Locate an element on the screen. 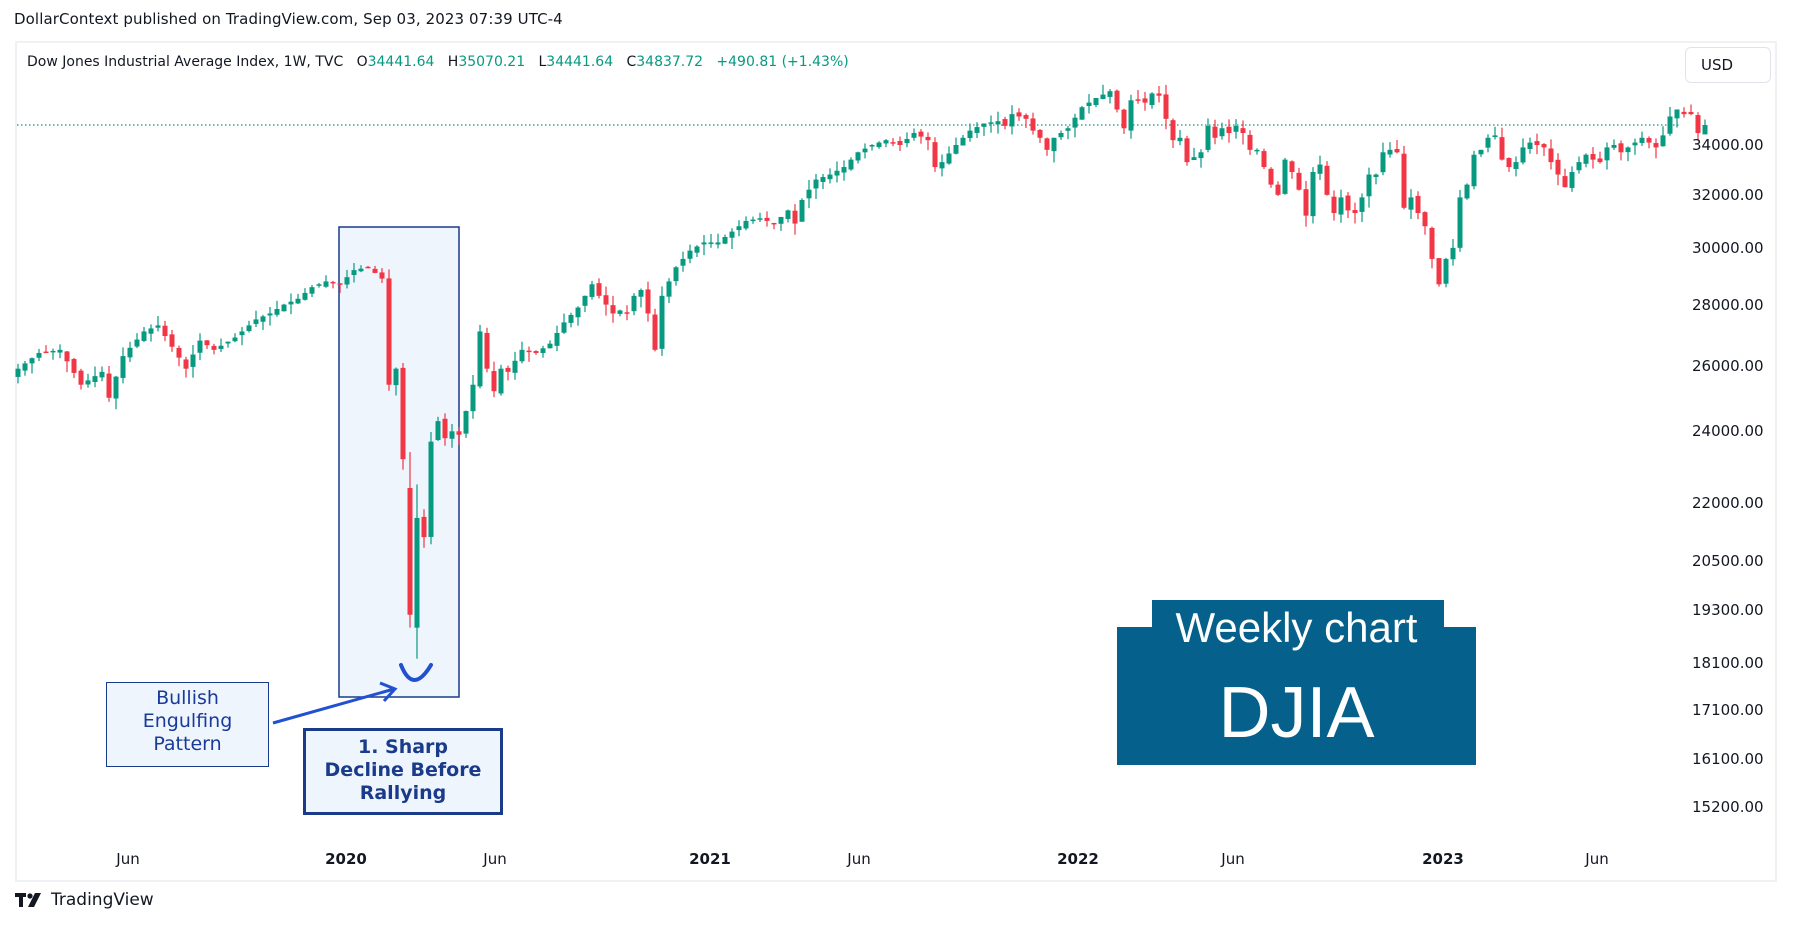 This screenshot has width=1793, height=928. change-value: +490.81 (+1.43%) is located at coordinates (782, 62).